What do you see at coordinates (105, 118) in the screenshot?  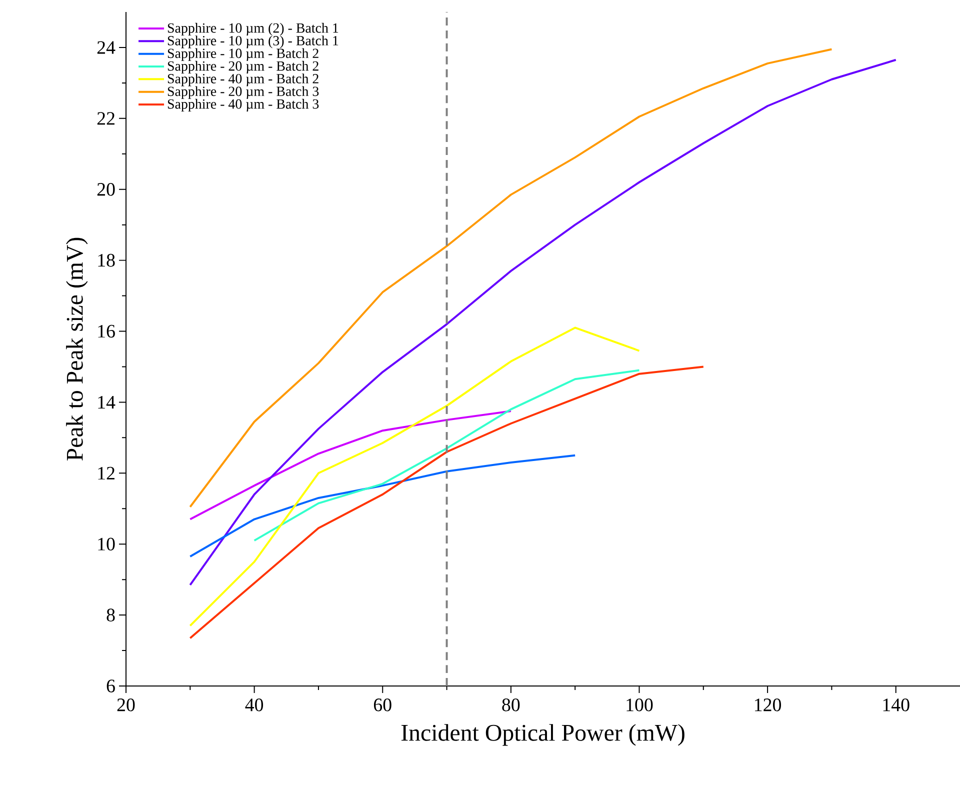 I see `y-tick-label: 22` at bounding box center [105, 118].